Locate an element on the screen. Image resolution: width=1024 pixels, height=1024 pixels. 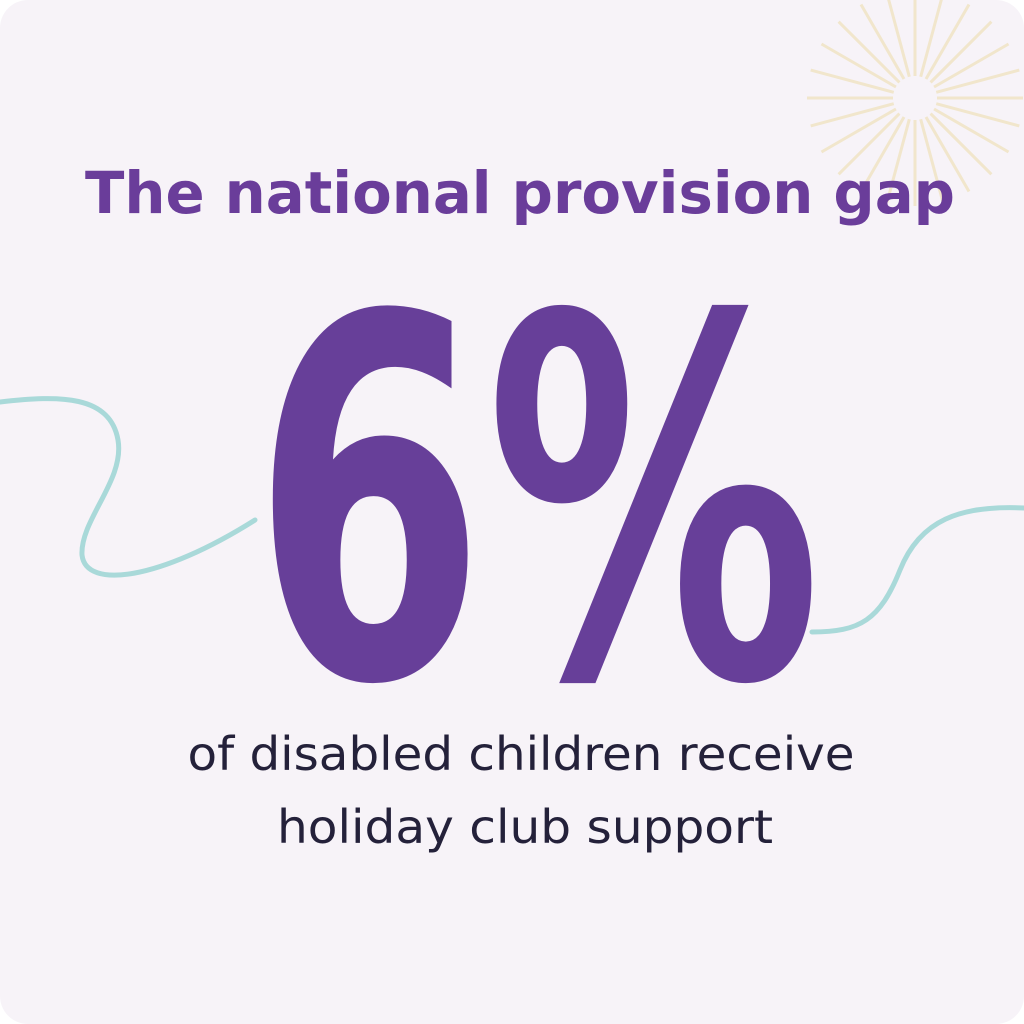
wave-right is located at coordinates (916, 570).